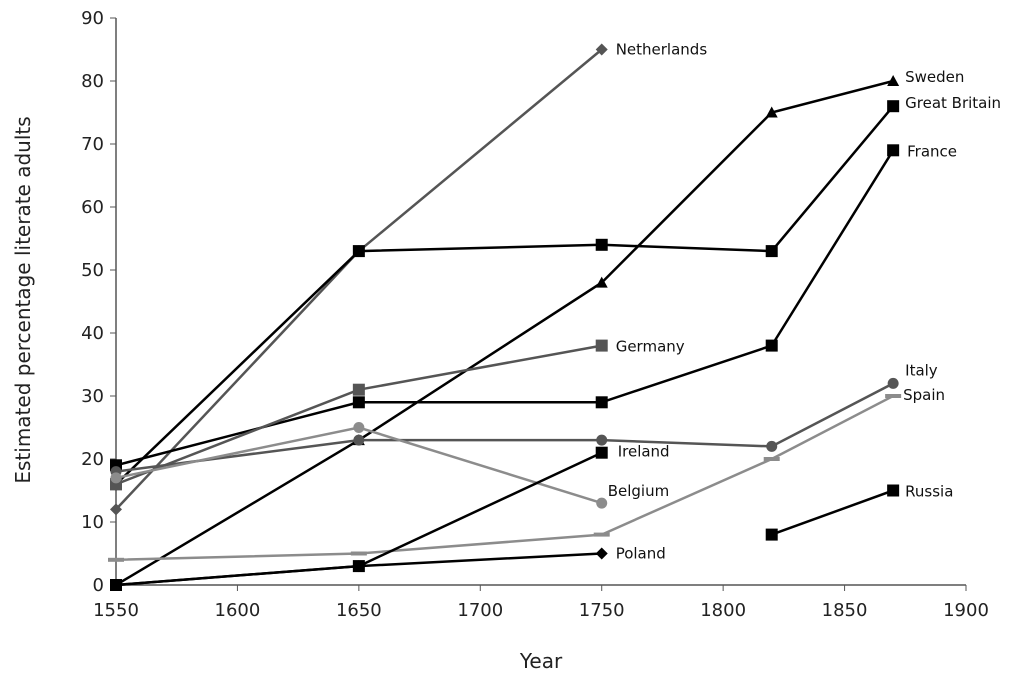 This screenshot has height=680, width=1024. What do you see at coordinates (480, 610) in the screenshot?
I see `x-tick-label: 1700` at bounding box center [480, 610].